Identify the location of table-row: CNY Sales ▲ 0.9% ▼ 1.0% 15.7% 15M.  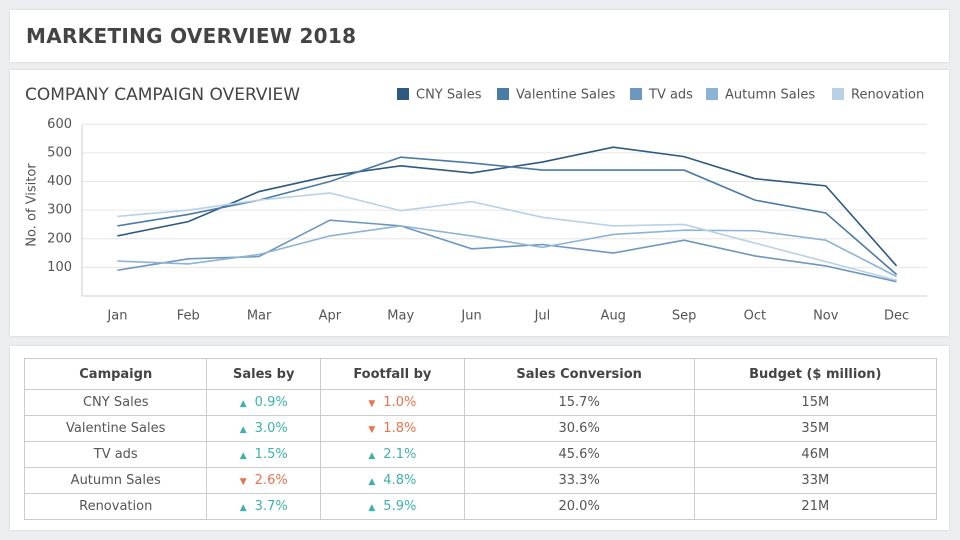
(480, 402).